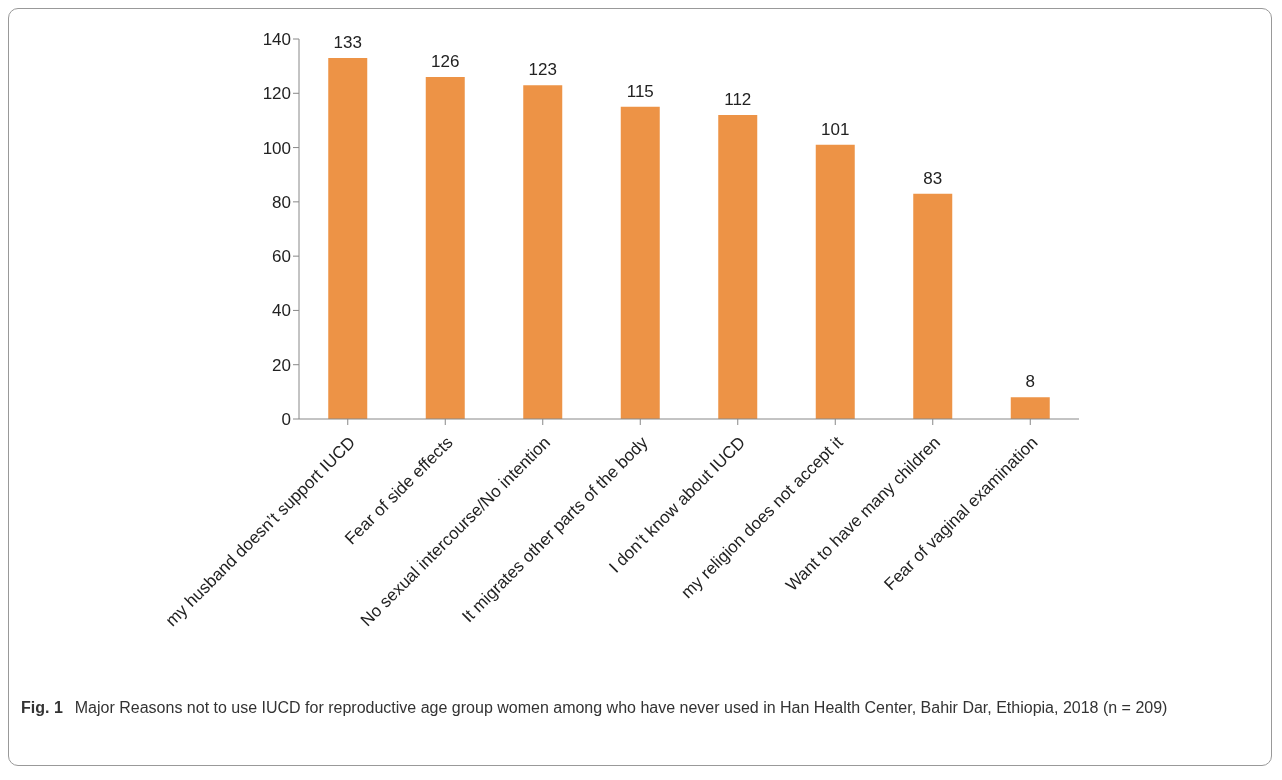 The width and height of the screenshot is (1282, 780). I want to click on y-tick-label: 120, so click(276, 94).